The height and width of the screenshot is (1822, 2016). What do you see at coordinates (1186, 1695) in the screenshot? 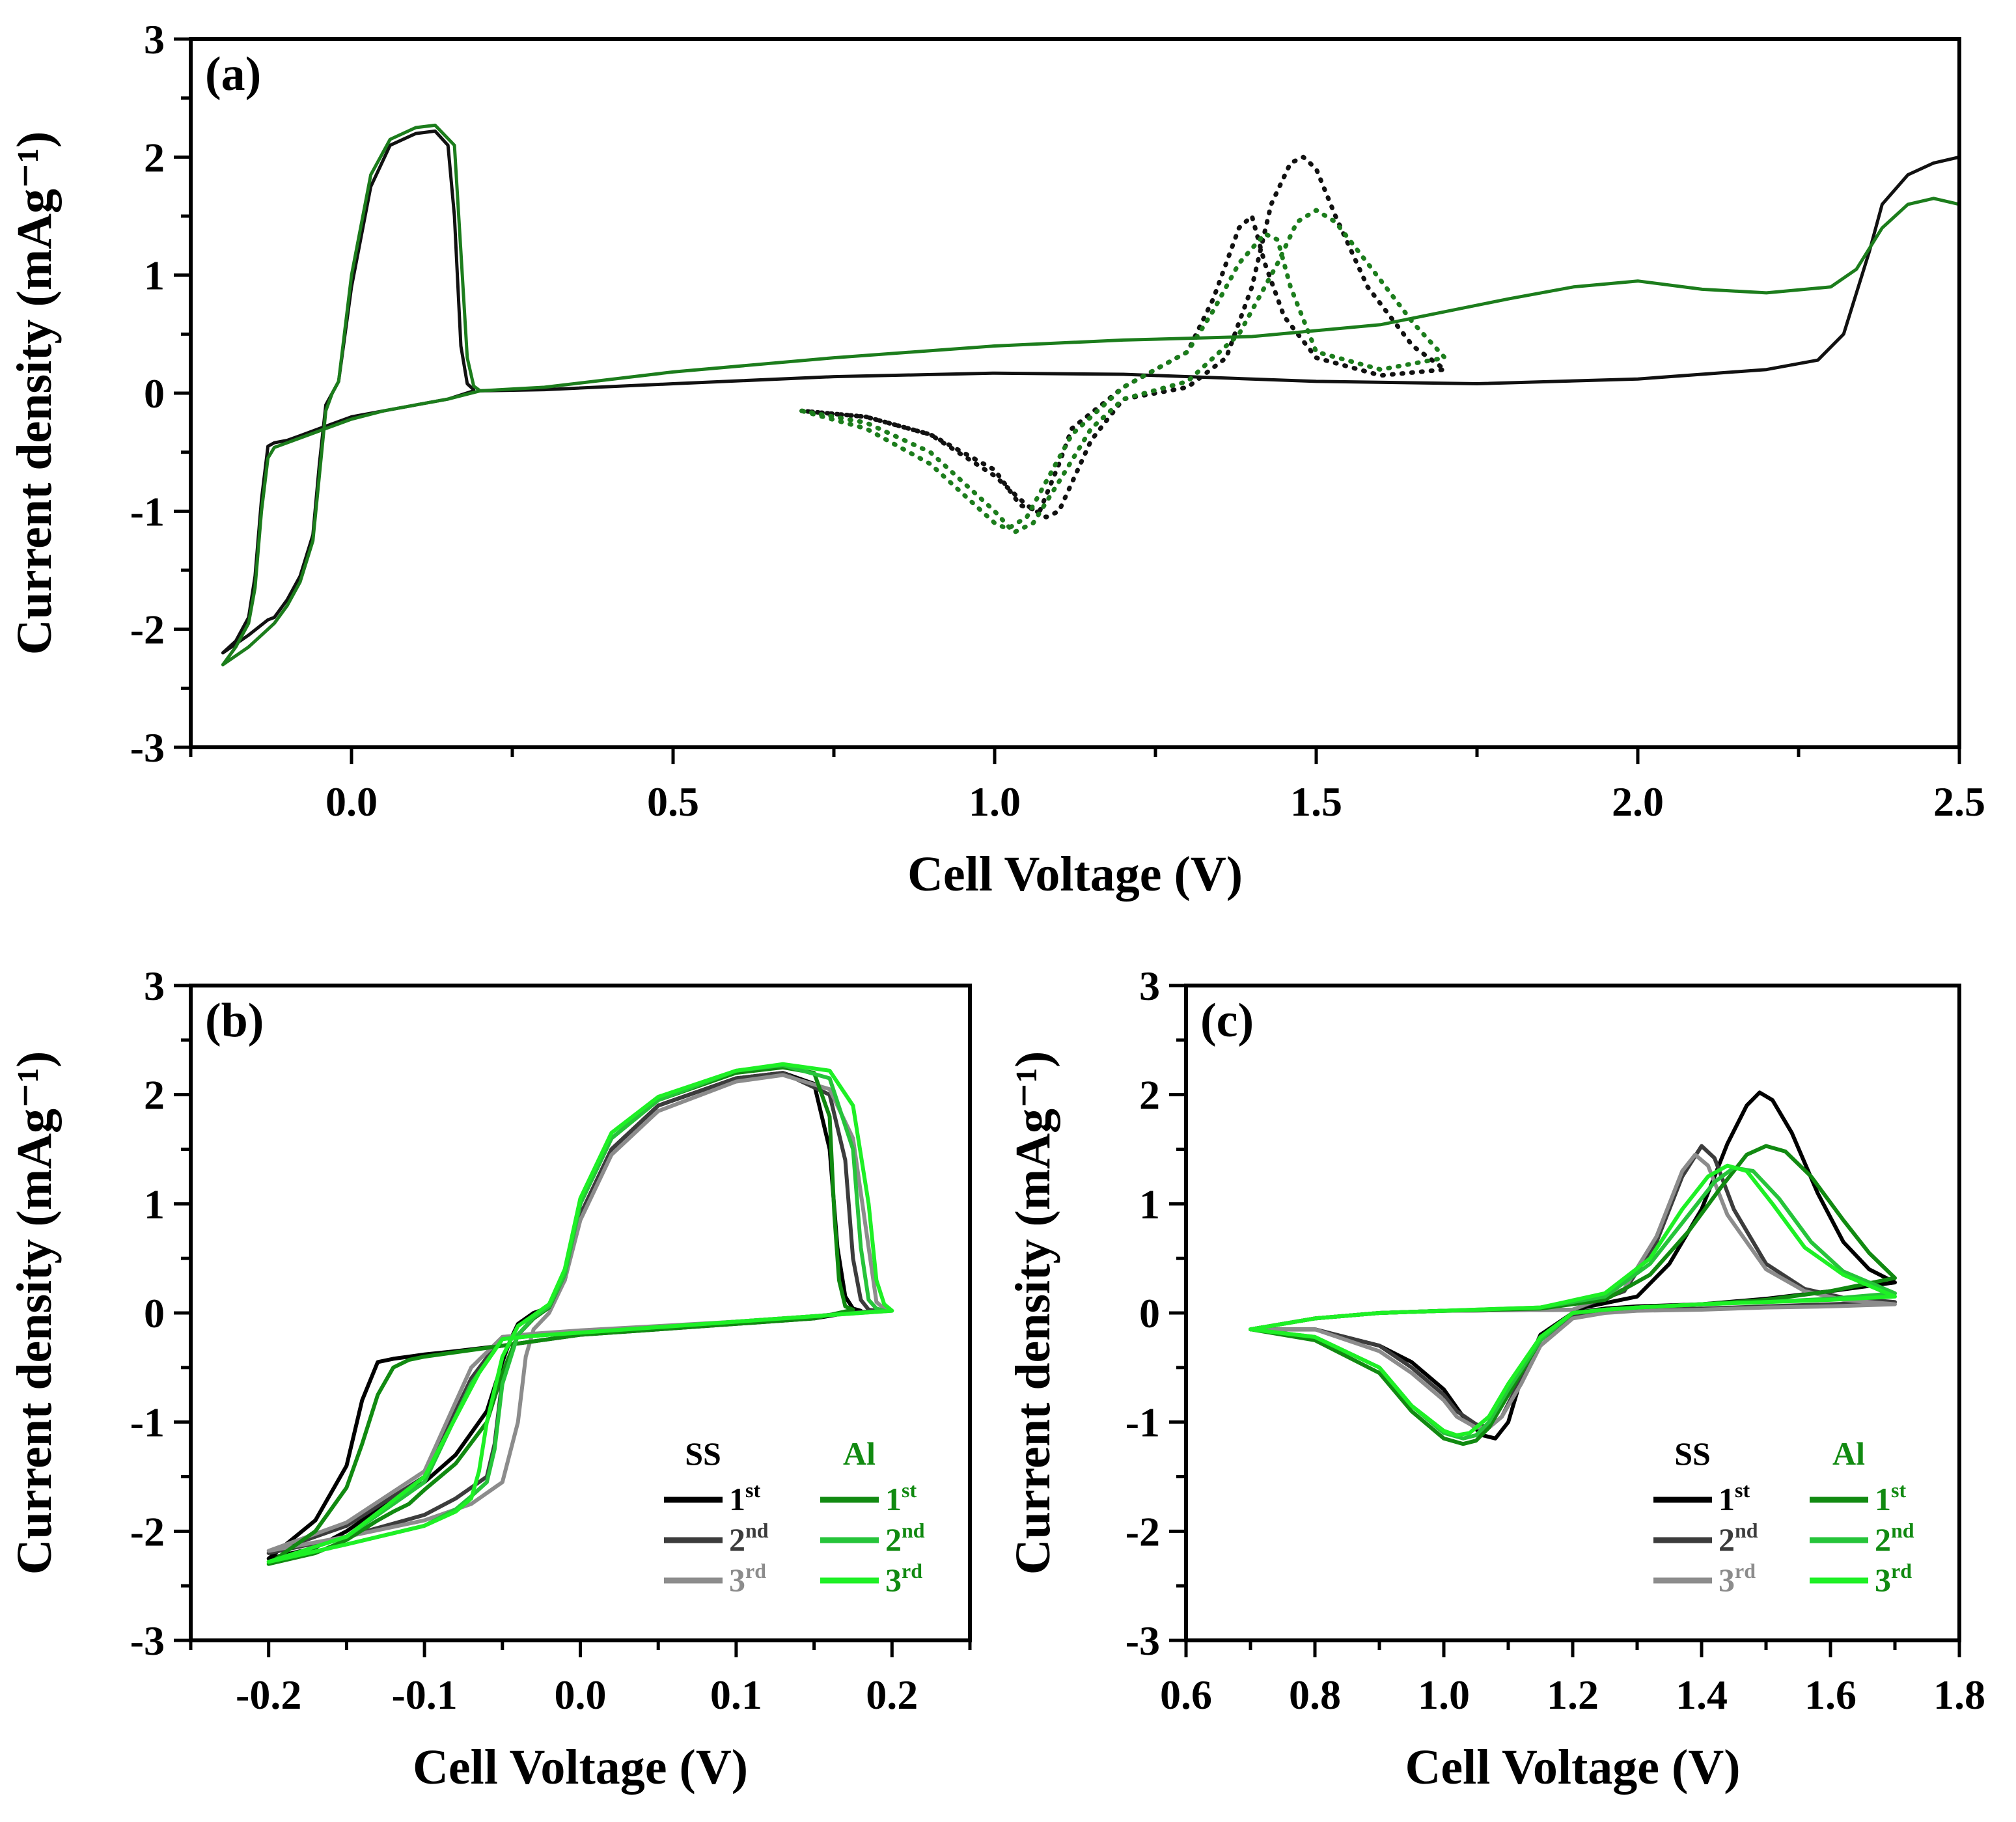
I see `x-tick-label: 0.6` at bounding box center [1186, 1695].